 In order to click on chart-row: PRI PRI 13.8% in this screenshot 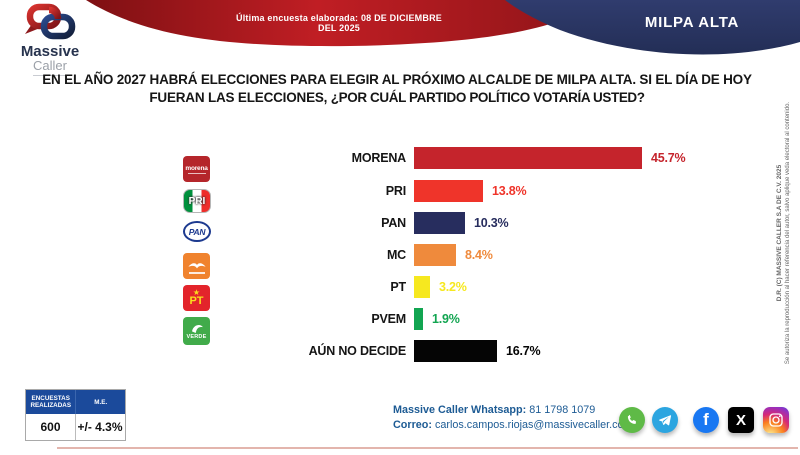, I will do `click(400, 196)`.